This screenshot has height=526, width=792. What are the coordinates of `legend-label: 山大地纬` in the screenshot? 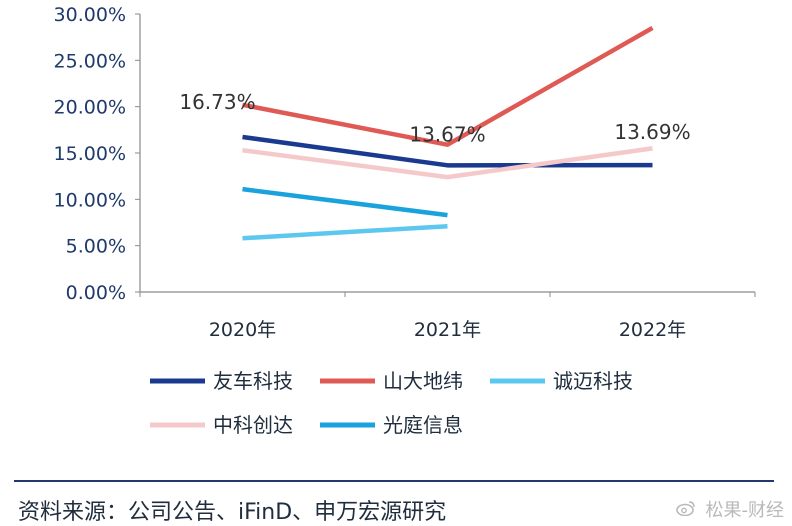 It's located at (423, 381).